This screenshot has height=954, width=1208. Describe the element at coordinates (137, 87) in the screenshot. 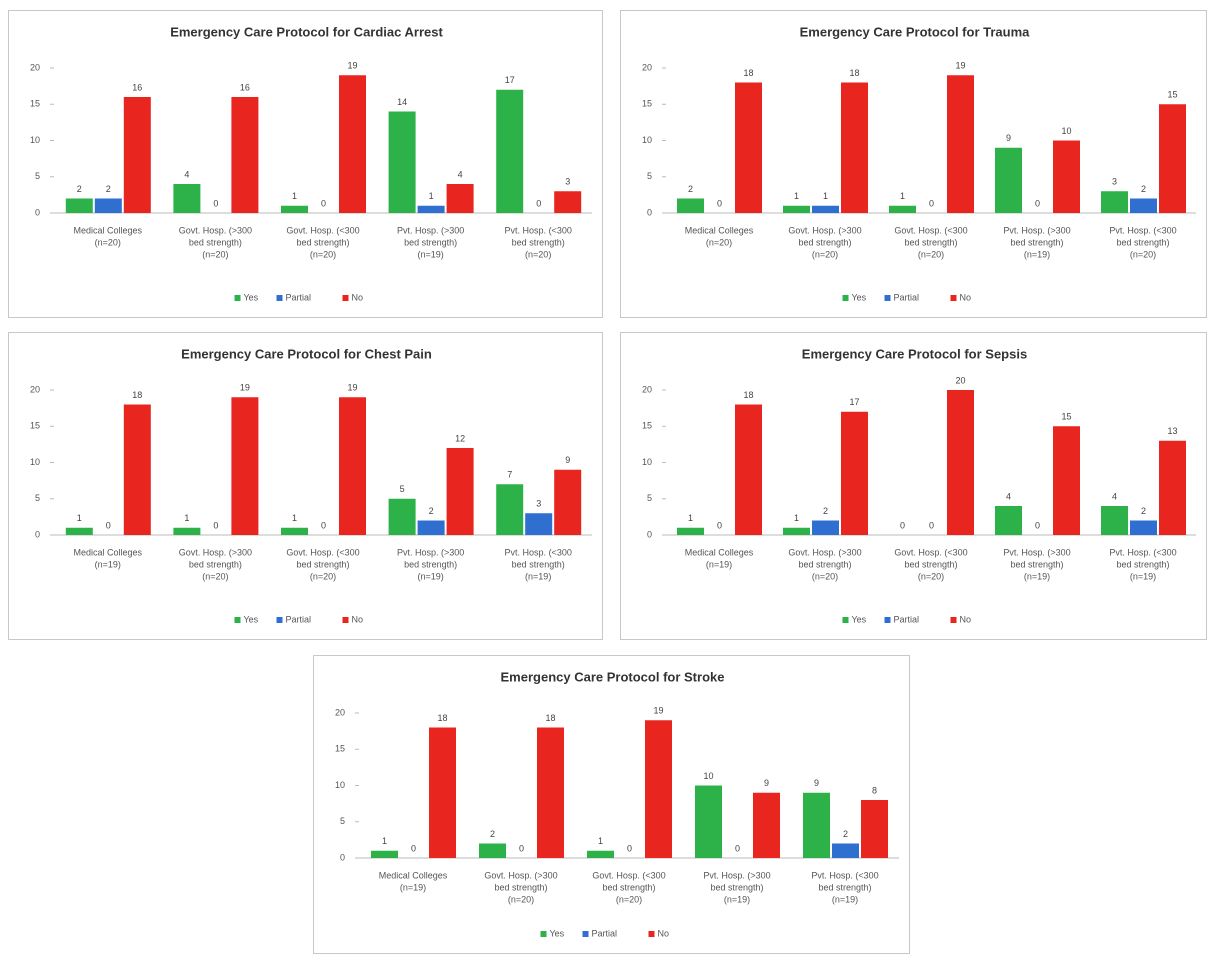

I see `value-label: 16` at that location.